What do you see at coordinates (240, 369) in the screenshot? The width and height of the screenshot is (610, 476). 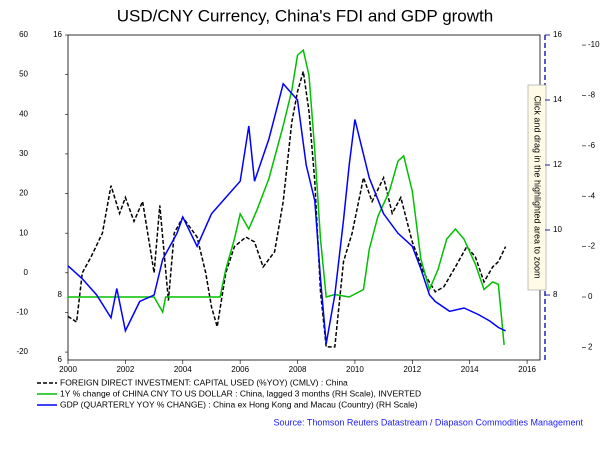 I see `x-tick-label: 2006` at bounding box center [240, 369].